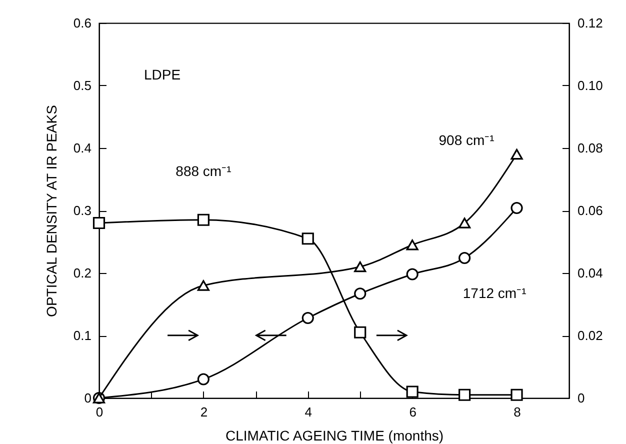 This screenshot has width=626, height=444. I want to click on x-tick-label: 2, so click(204, 412).